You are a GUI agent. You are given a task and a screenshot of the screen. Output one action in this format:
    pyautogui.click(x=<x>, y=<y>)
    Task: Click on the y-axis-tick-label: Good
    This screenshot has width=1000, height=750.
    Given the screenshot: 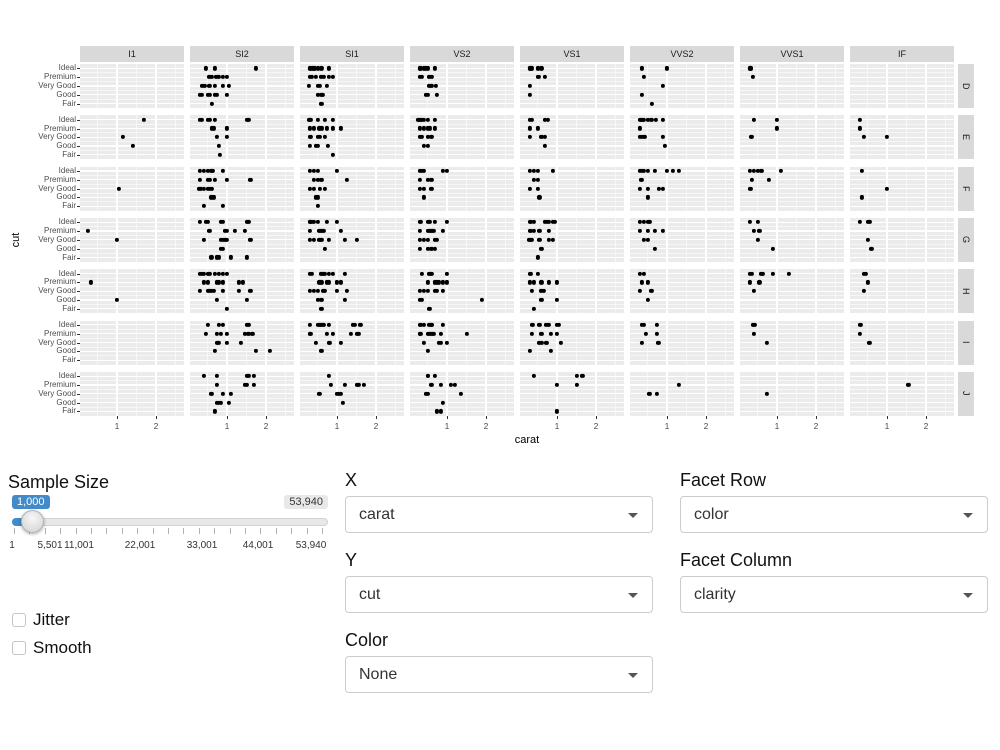 What is the action you would take?
    pyautogui.click(x=66, y=351)
    